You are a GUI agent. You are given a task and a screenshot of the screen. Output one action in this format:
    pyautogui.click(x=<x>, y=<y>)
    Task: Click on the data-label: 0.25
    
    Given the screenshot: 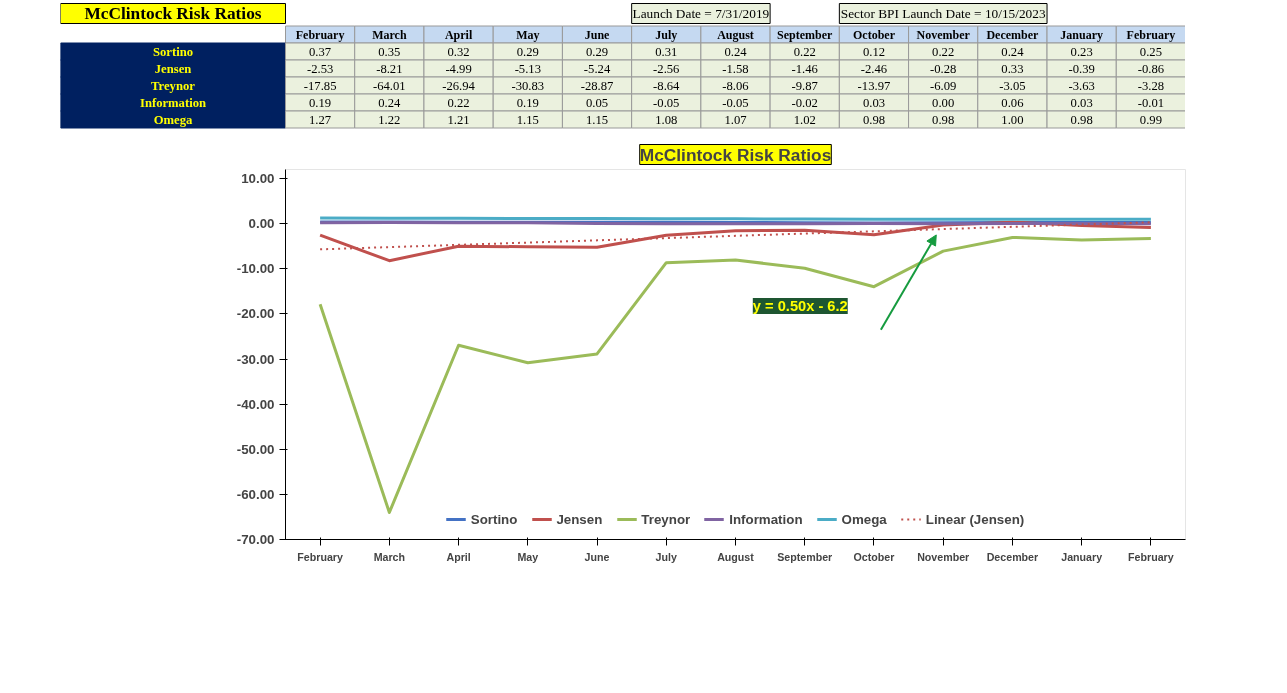 What is the action you would take?
    pyautogui.click(x=1150, y=51)
    